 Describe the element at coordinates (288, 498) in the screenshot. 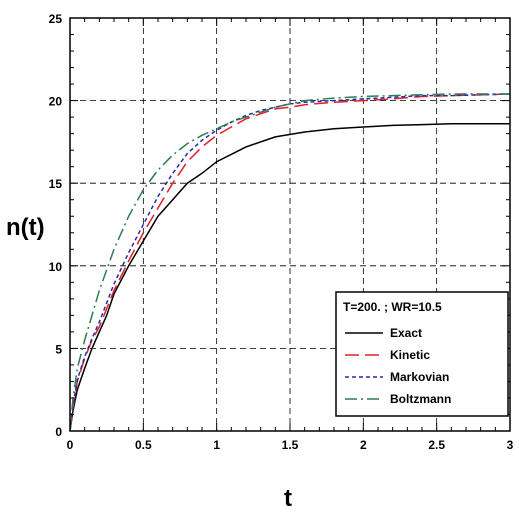

I see `x-axis-title: t` at that location.